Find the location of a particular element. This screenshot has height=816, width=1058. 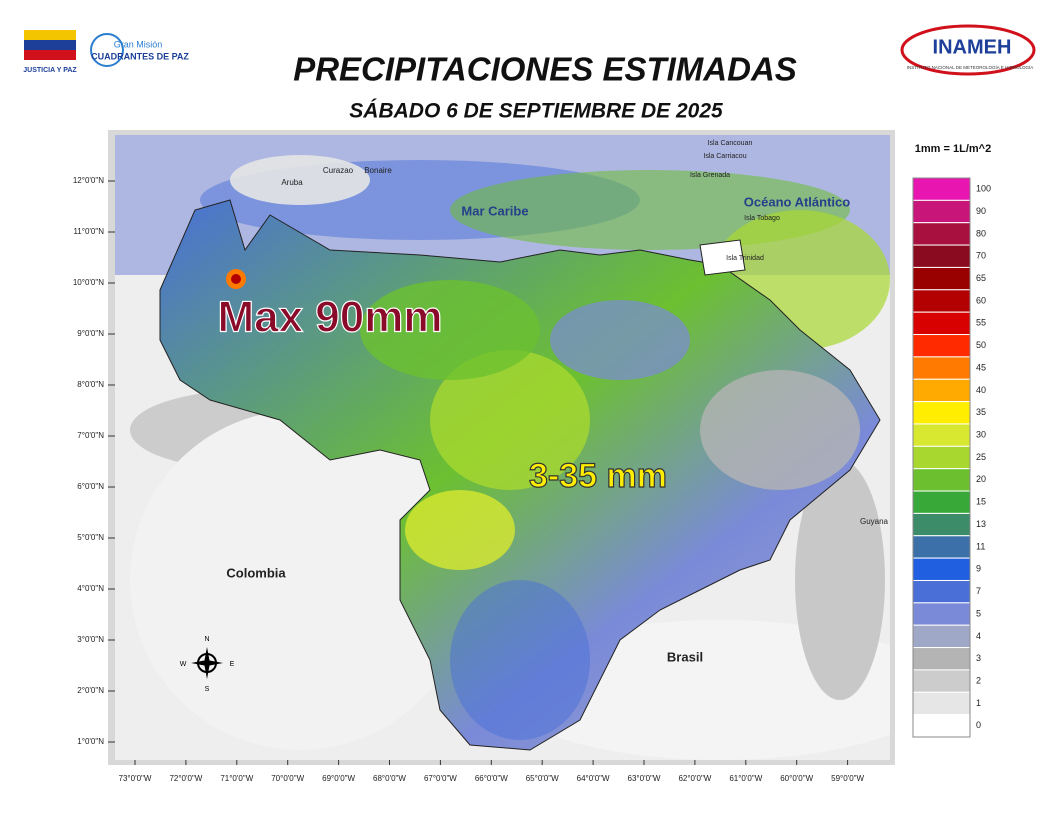

annotation-range: 3-35 mm is located at coordinates (598, 476).